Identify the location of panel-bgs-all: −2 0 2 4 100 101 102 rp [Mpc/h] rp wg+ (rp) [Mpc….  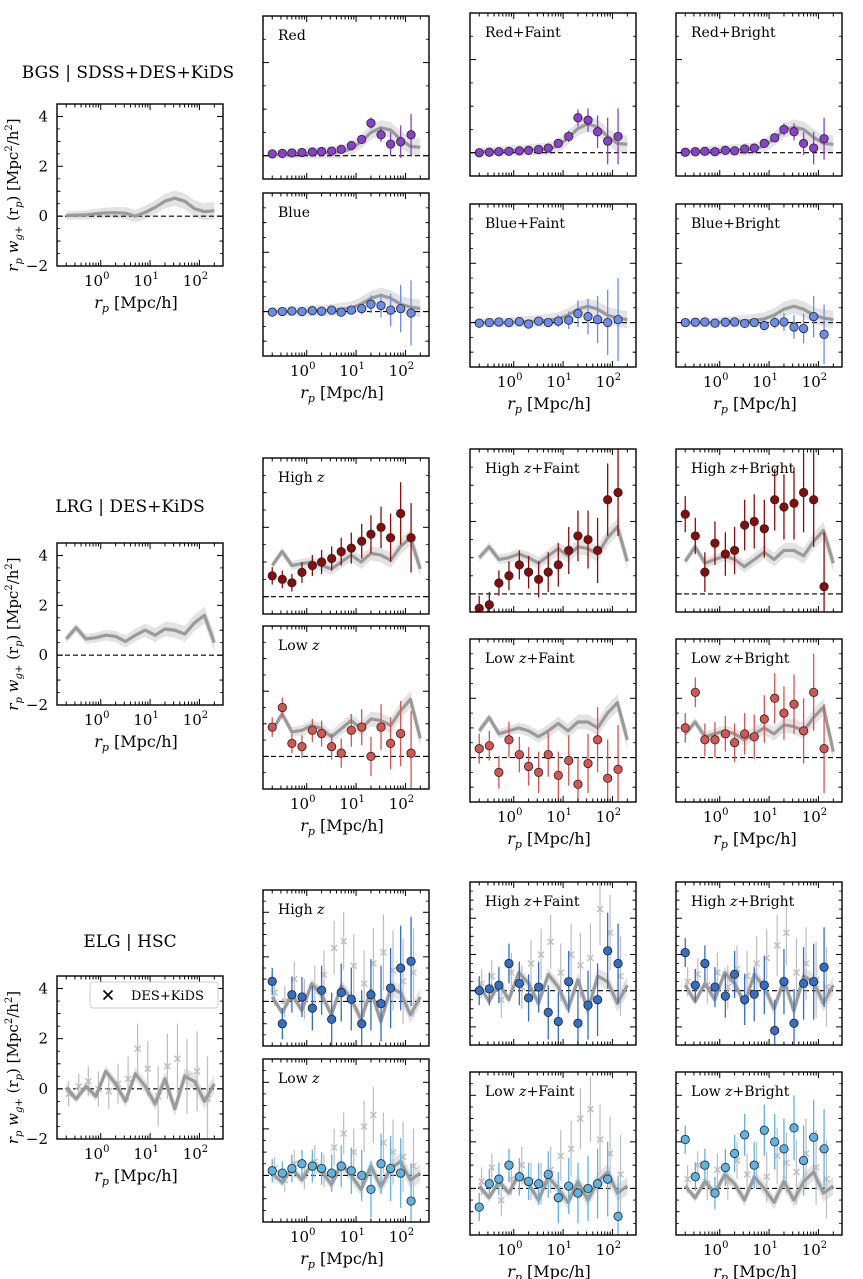
(114, 209).